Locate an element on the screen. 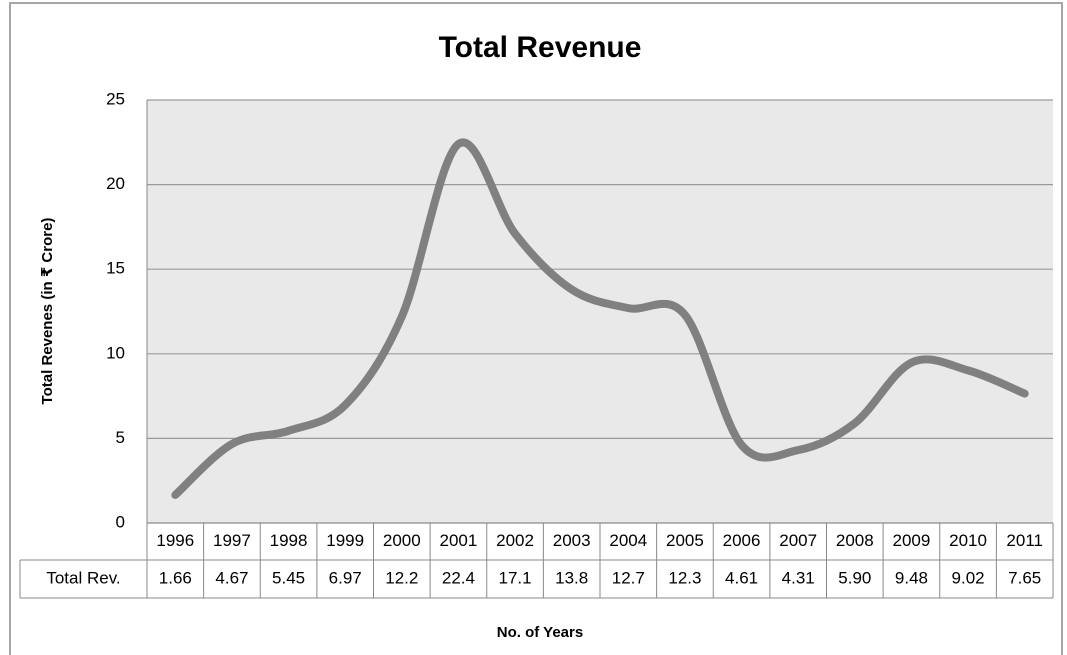  x-tick-label: 2002 is located at coordinates (515, 540).